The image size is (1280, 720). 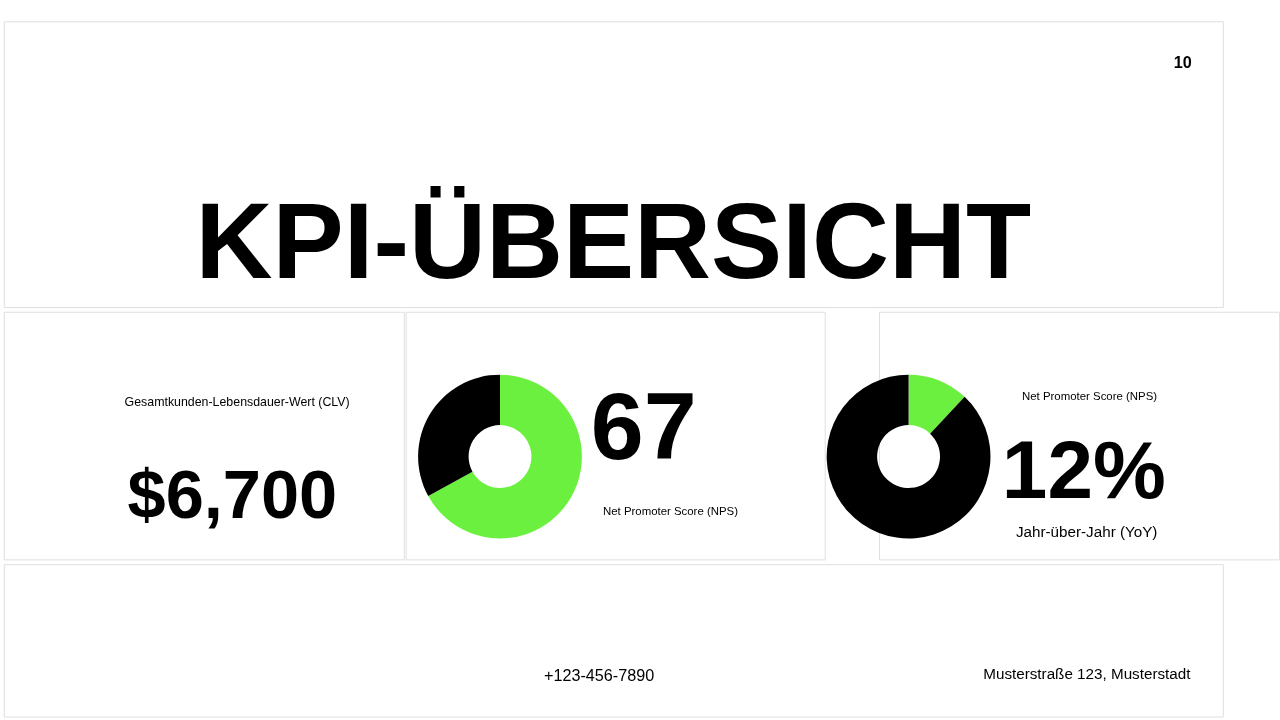 I want to click on text: Musterstraße 123, Musterstadt, so click(x=1087, y=674).